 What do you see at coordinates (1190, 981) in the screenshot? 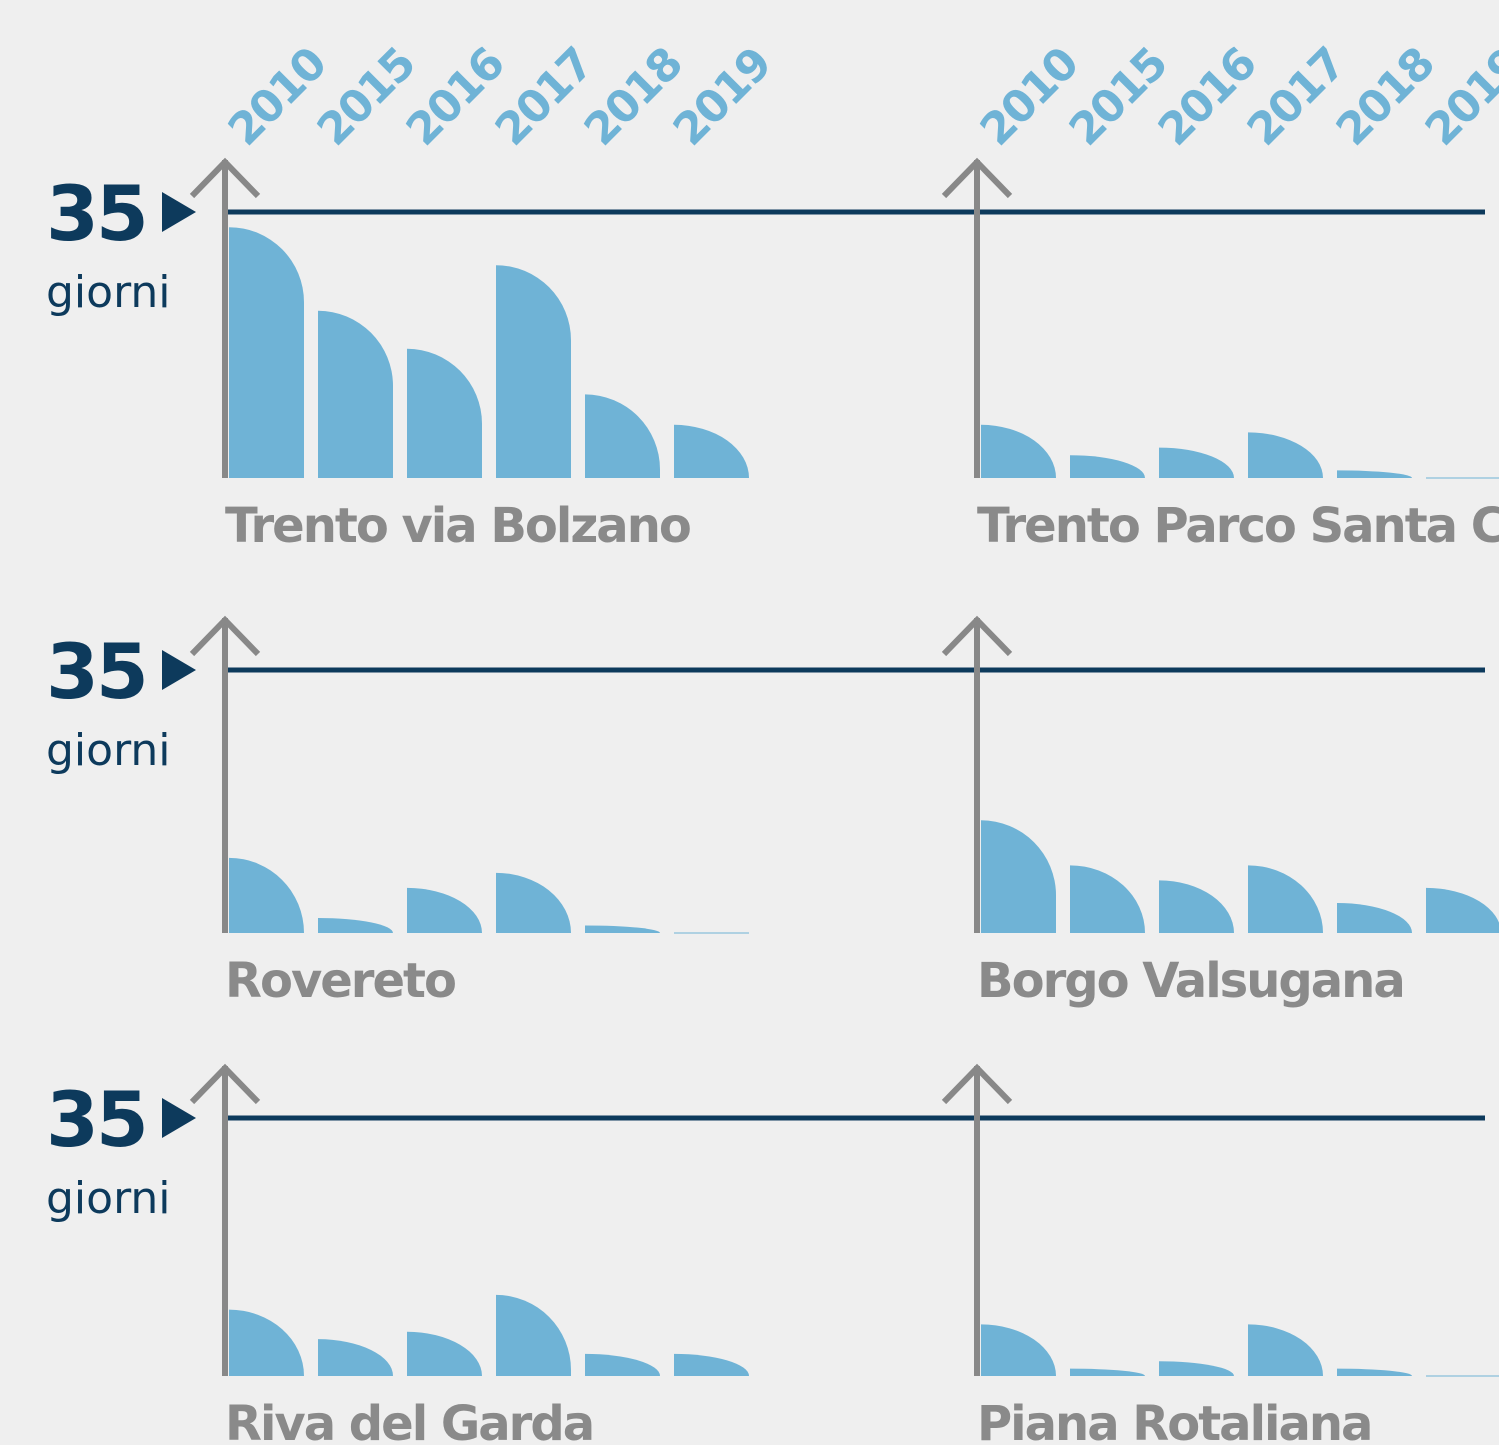
I see `panel-title: Borgo Valsugana` at bounding box center [1190, 981].